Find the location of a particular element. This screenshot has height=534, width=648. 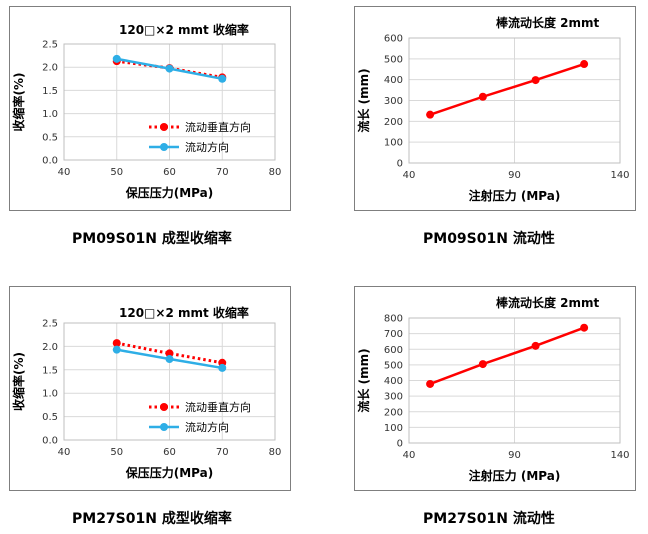

y-tick-label: 700 is located at coordinates (393, 334).